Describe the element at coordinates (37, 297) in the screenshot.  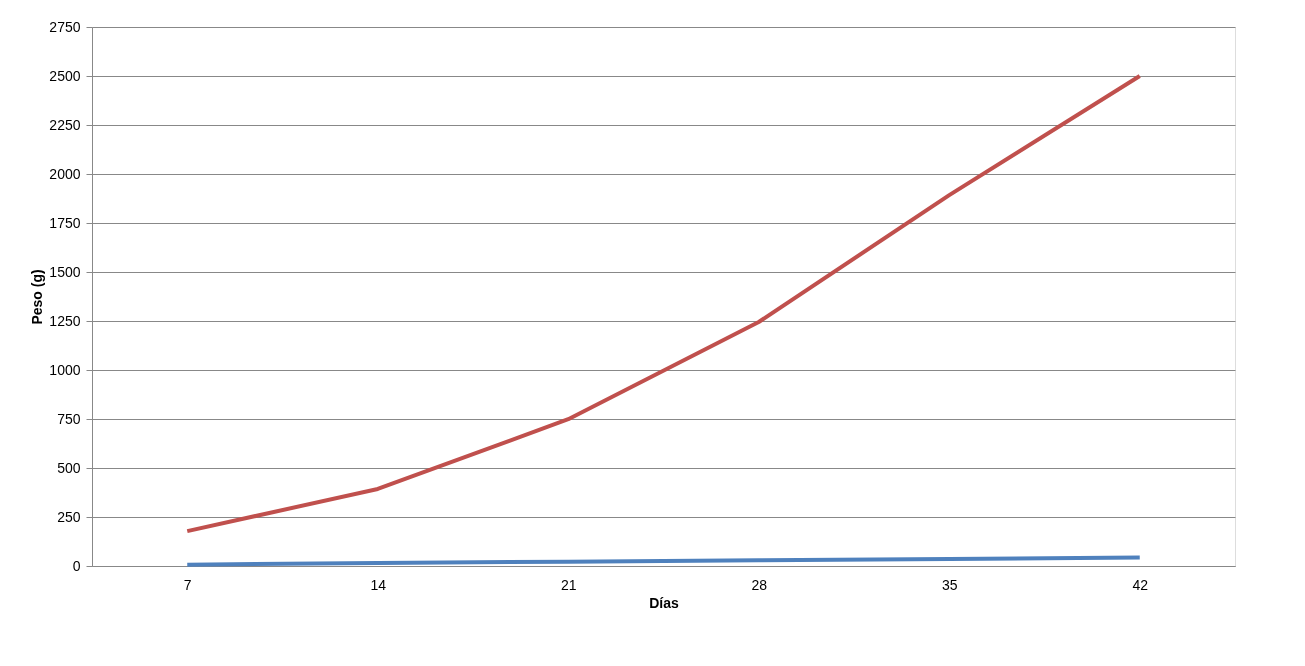
I see `y-axis-title: Peso (g)` at that location.